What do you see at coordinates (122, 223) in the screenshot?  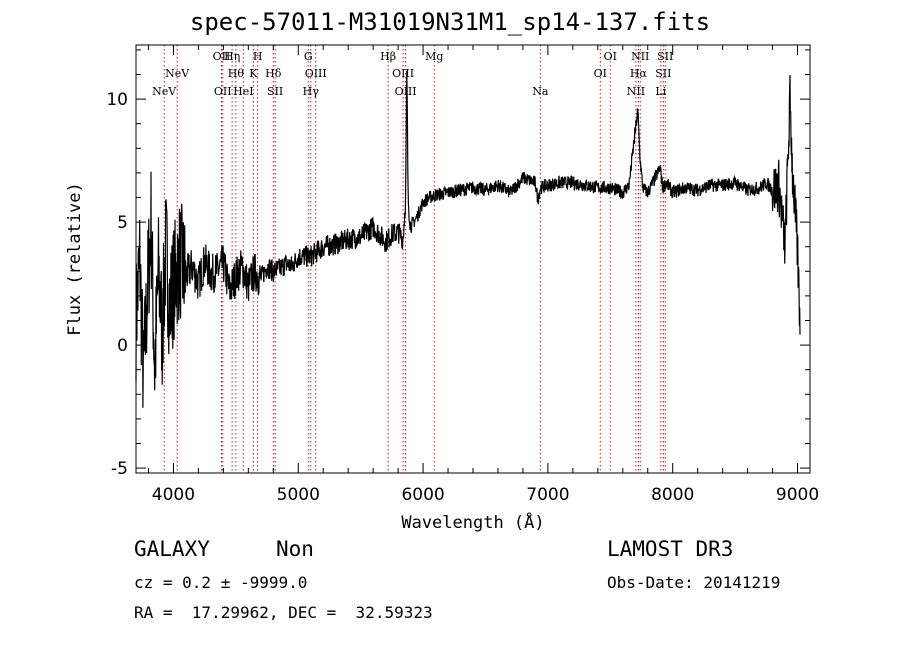 I see `y-tick-label: 5` at bounding box center [122, 223].